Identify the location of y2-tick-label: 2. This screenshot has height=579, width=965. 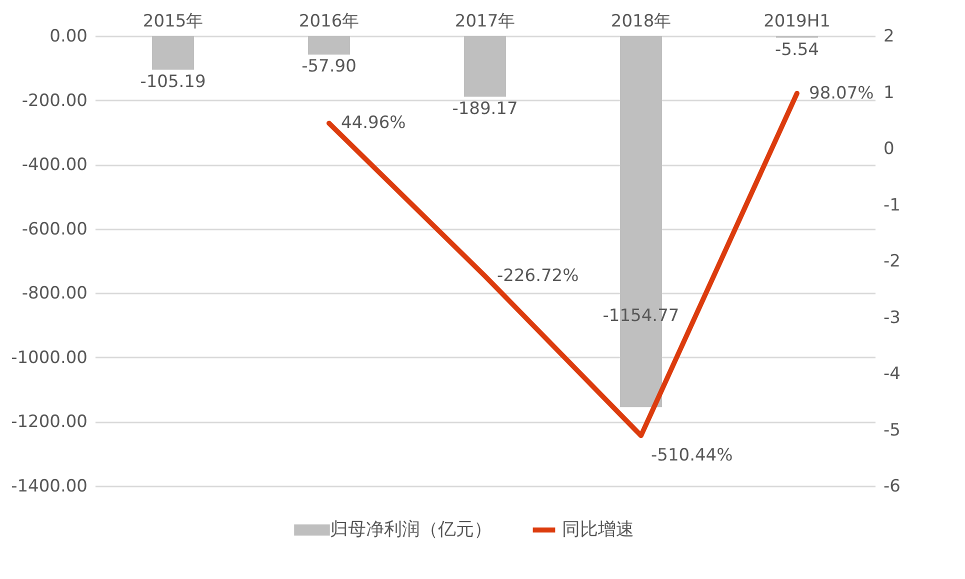
(889, 36).